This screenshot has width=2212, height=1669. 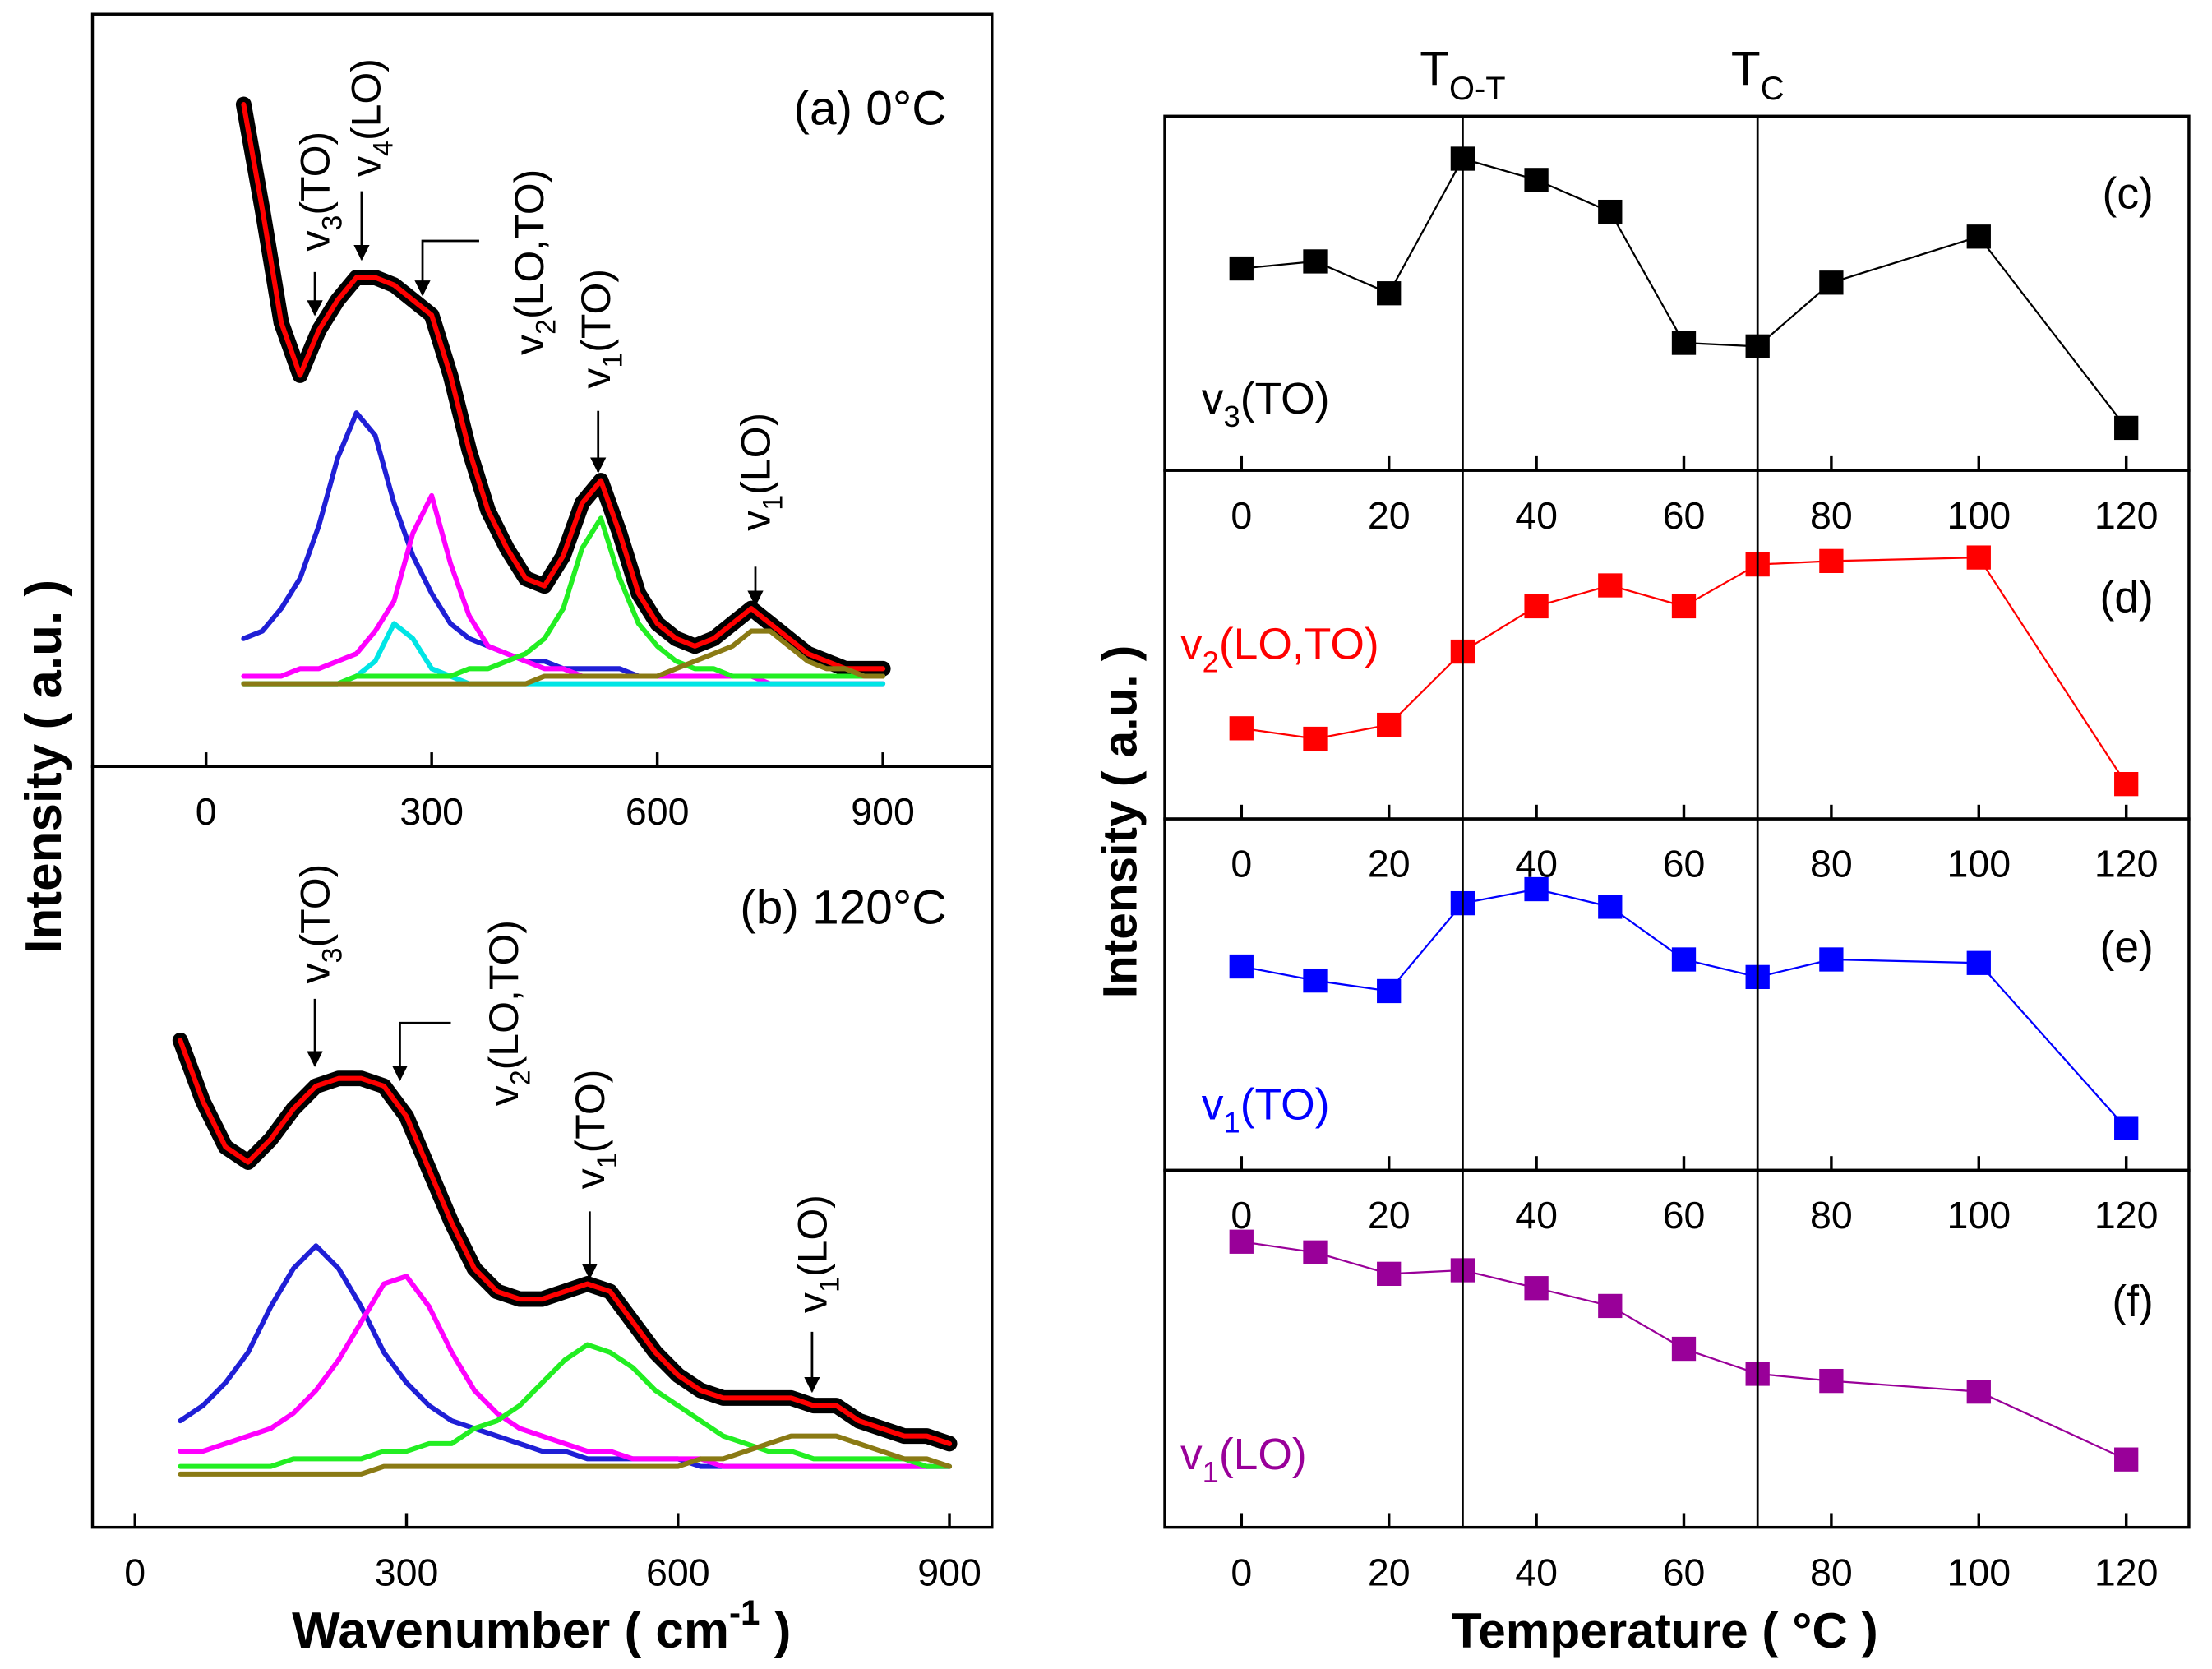 What do you see at coordinates (407, 1572) in the screenshot?
I see `x-tick-label: 300` at bounding box center [407, 1572].